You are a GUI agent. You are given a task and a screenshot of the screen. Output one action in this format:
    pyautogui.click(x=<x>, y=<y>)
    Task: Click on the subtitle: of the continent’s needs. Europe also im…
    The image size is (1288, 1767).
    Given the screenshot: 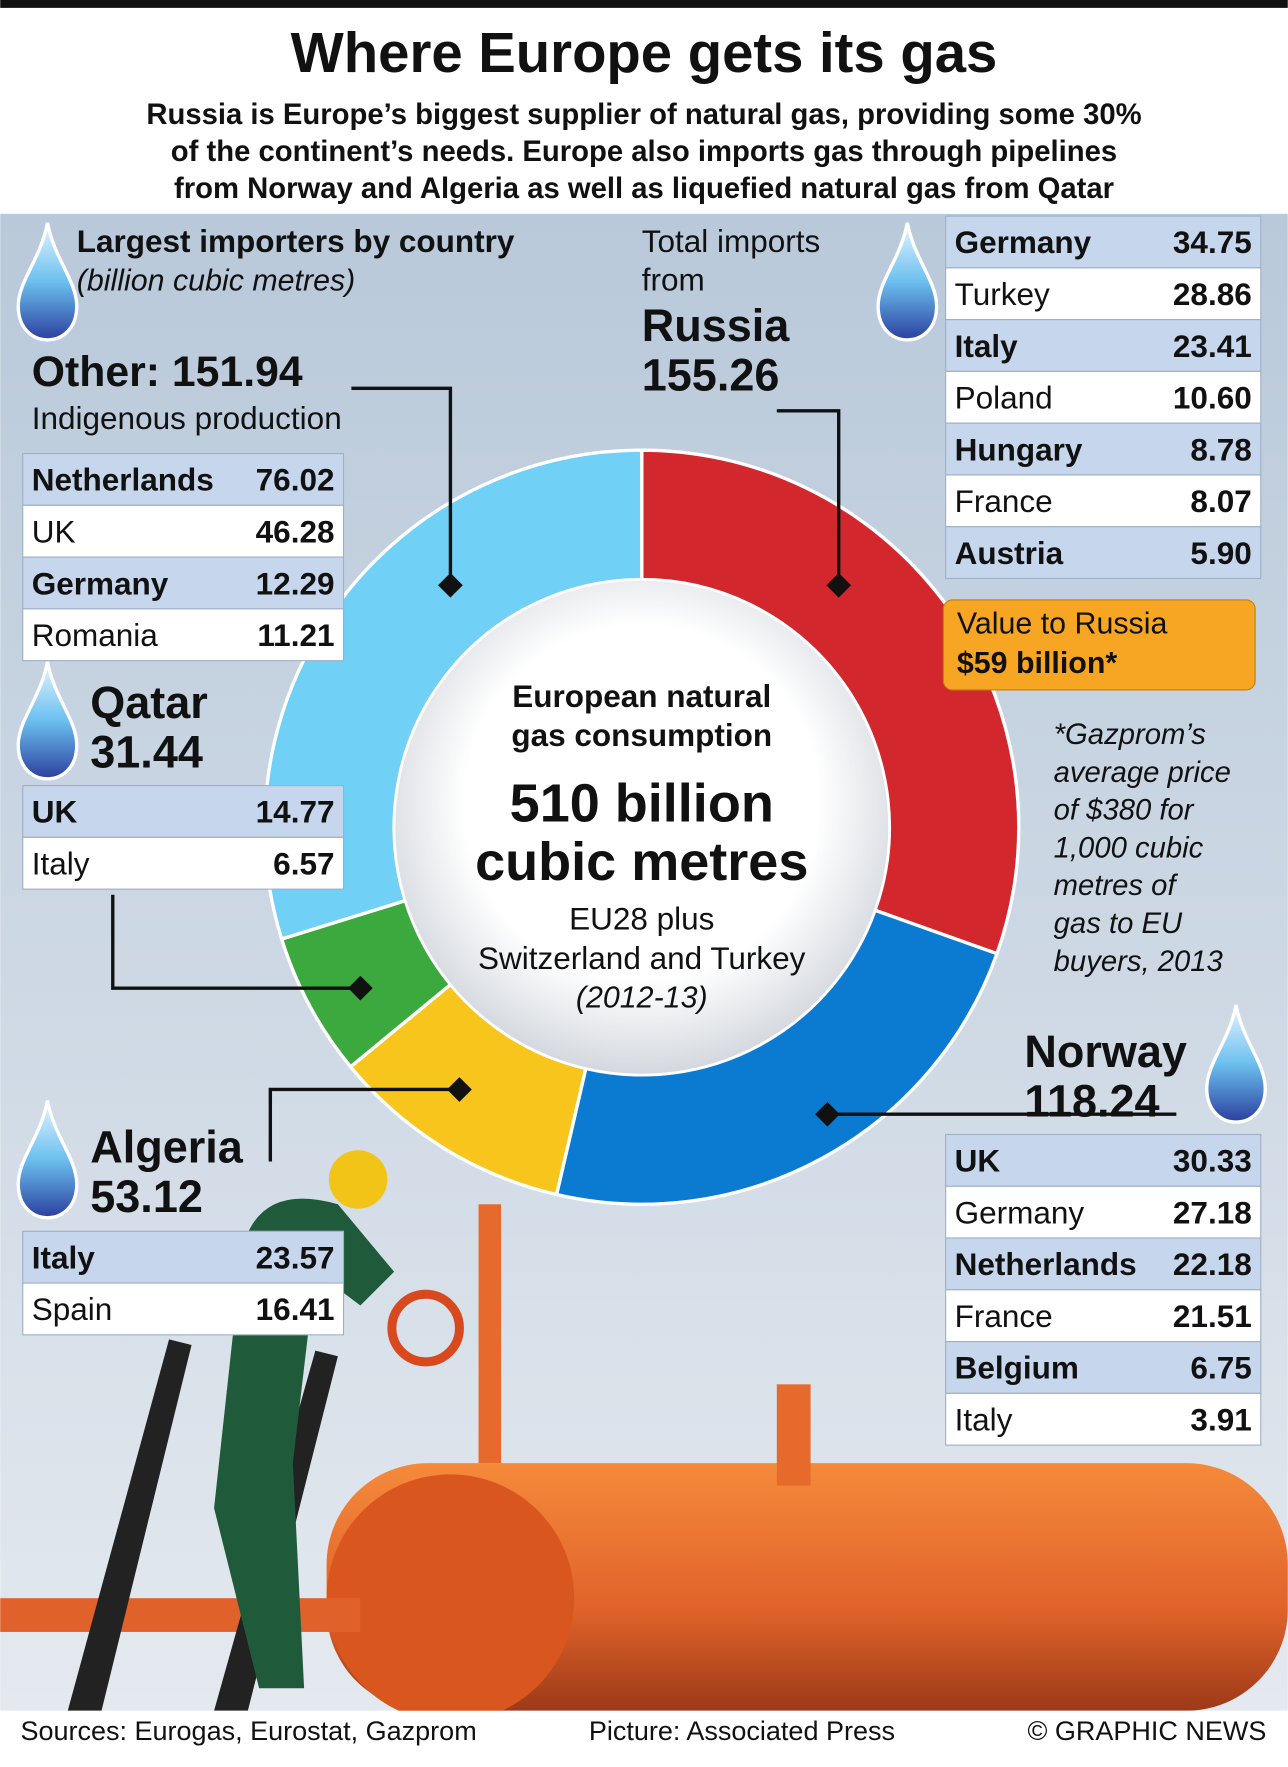 What is the action you would take?
    pyautogui.click(x=644, y=152)
    